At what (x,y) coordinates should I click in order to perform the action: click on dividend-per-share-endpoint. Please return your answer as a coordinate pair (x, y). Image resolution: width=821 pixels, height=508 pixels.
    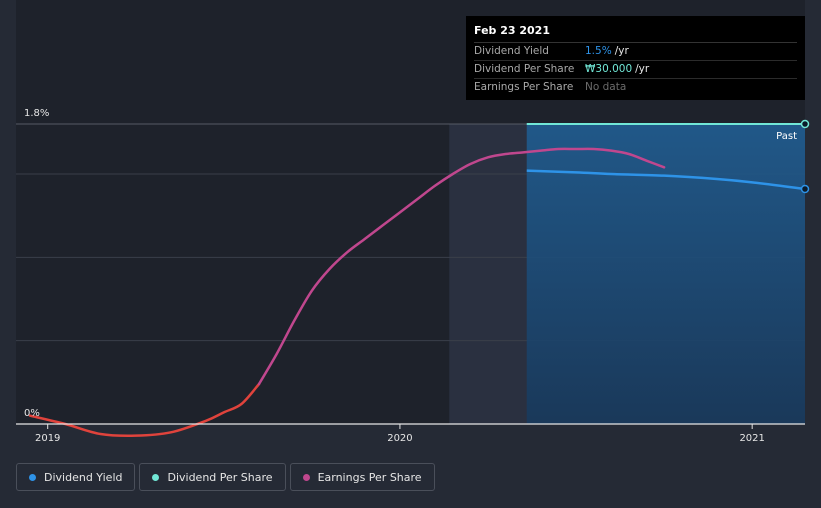
    Looking at the image, I should click on (805, 124).